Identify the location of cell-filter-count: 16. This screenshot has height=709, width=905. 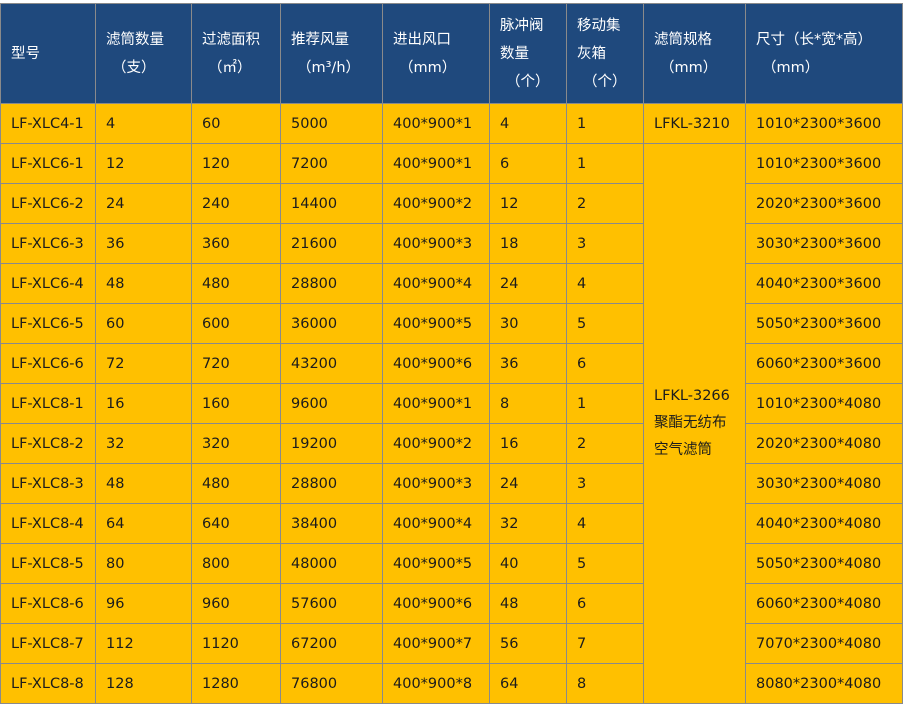
(143, 403).